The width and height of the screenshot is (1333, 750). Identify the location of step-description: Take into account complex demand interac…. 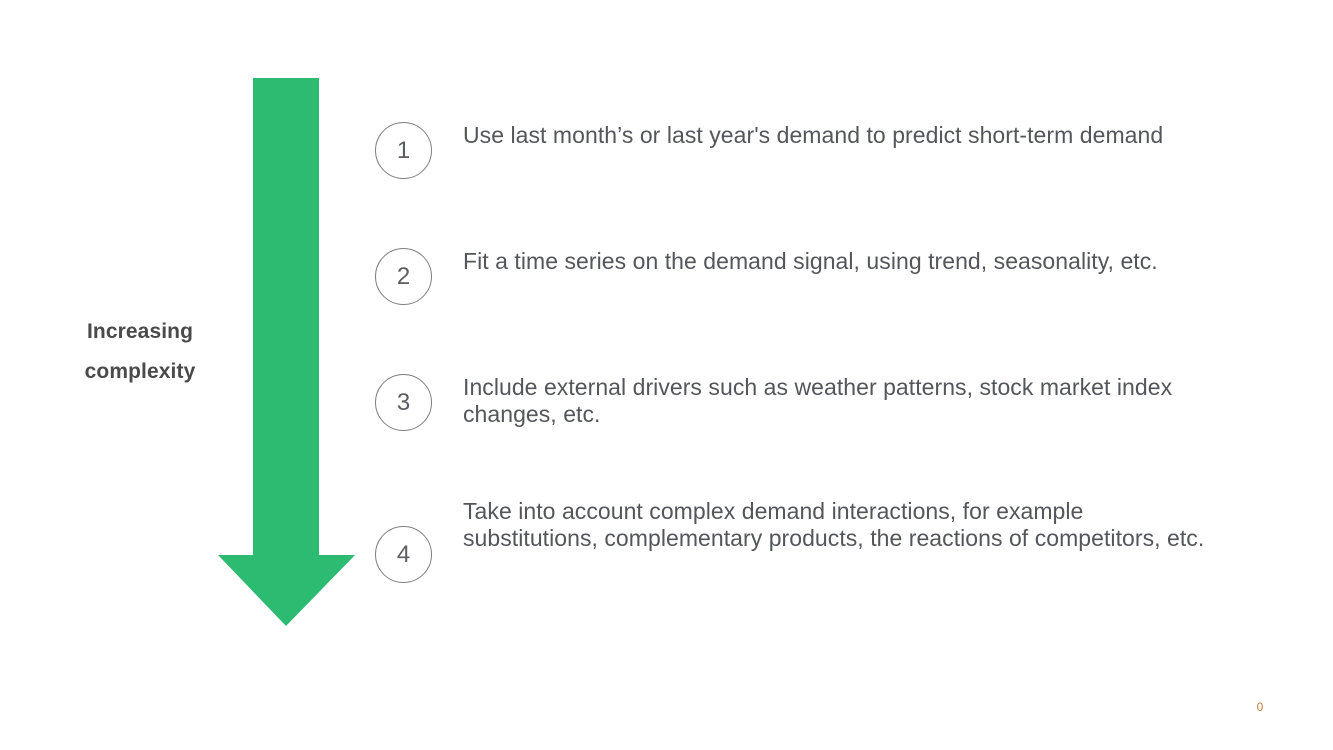
(834, 524).